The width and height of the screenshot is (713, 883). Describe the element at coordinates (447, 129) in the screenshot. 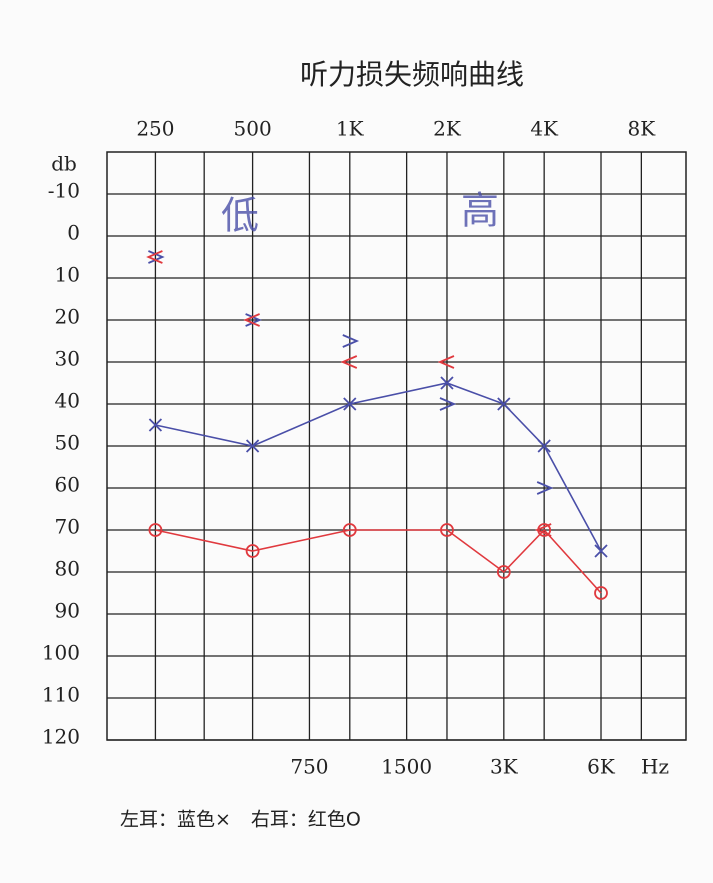

I see `x-tick-label: 2K` at that location.